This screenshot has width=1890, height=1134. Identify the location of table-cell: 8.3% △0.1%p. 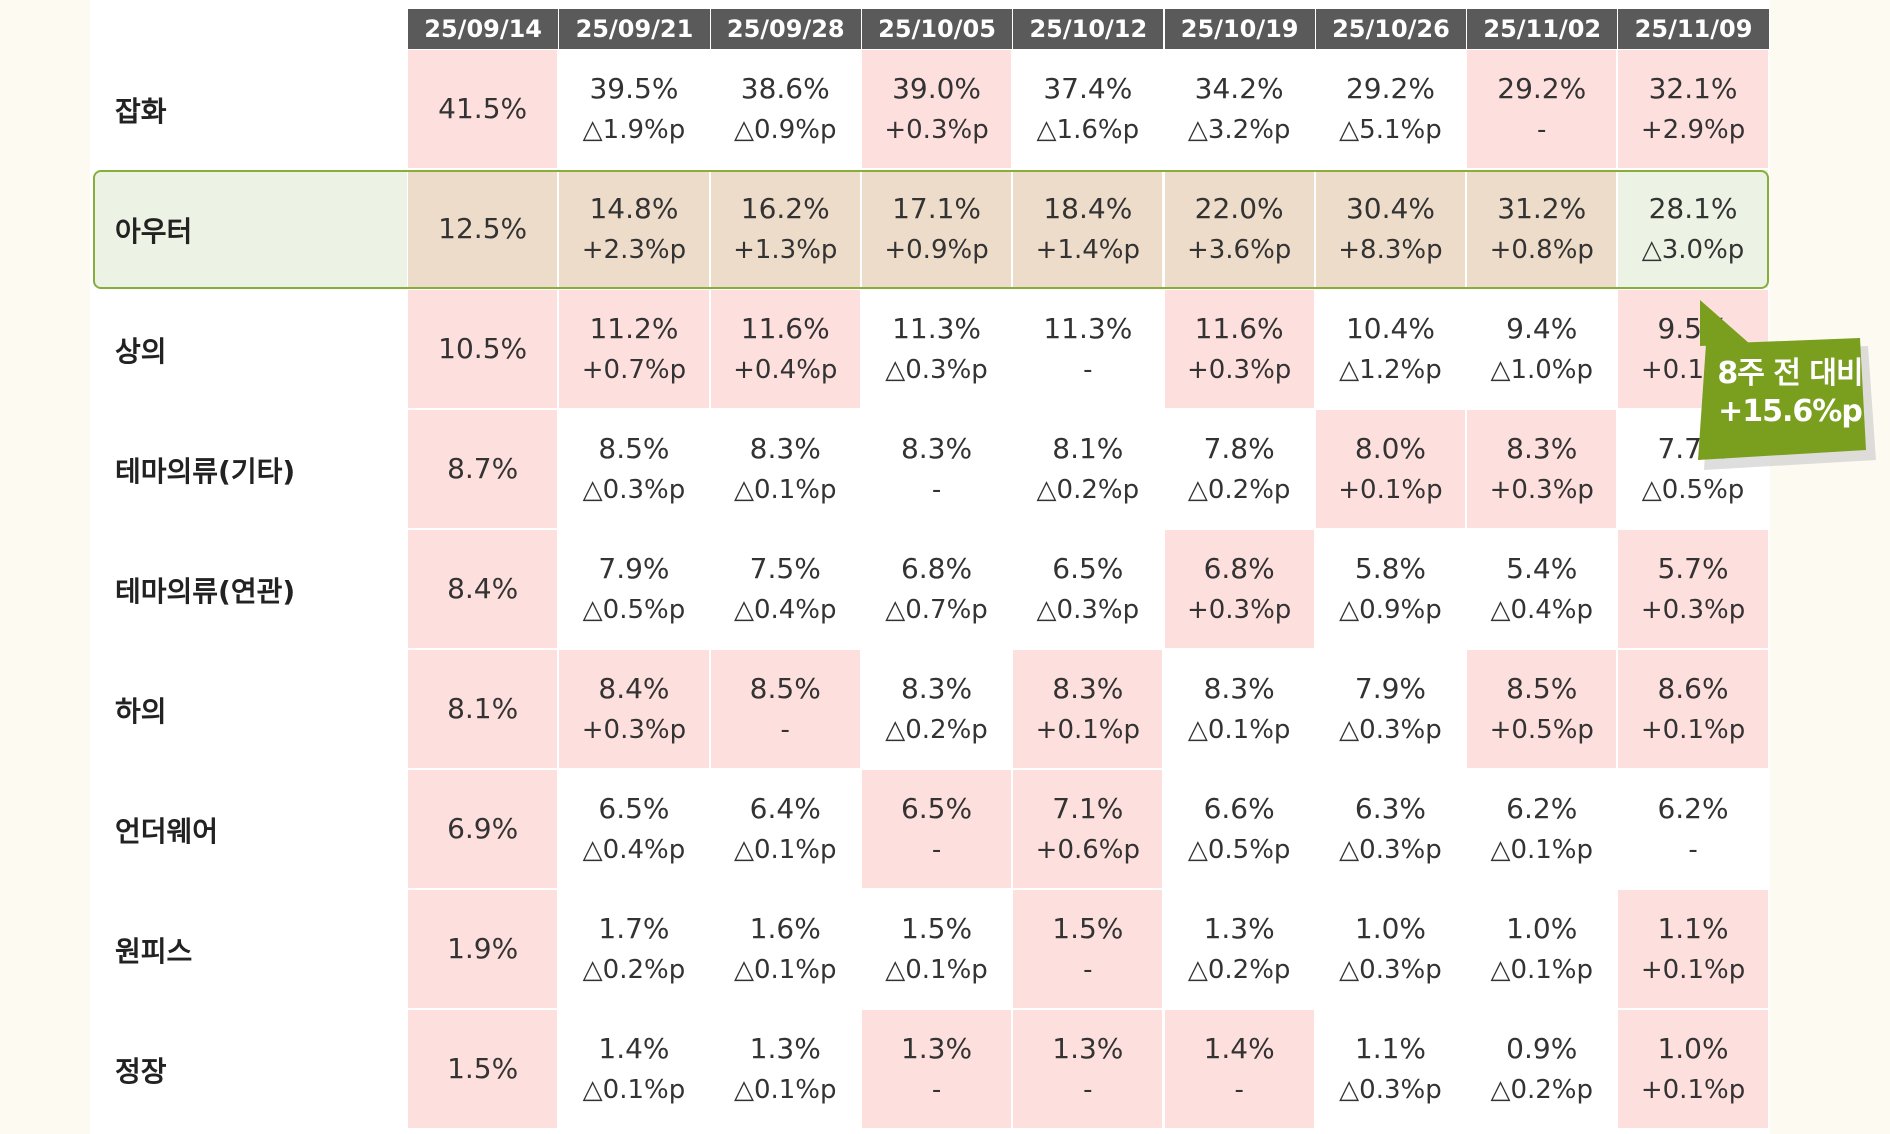
(1240, 710).